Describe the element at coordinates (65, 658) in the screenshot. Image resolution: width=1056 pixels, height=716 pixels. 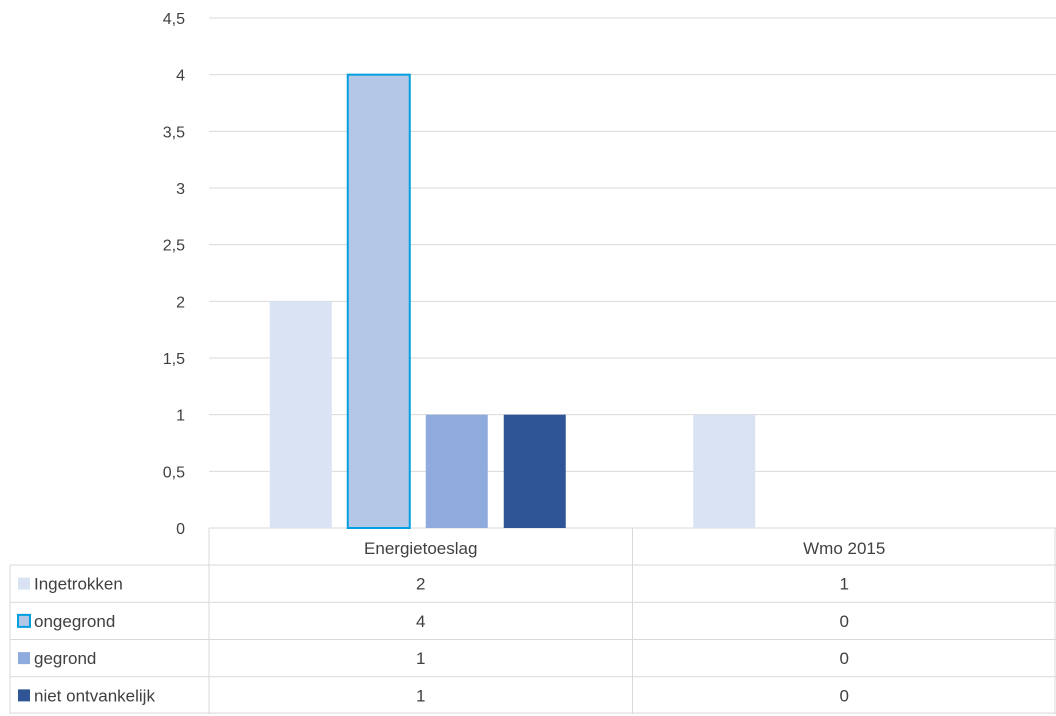
I see `legend-label: gegrond` at that location.